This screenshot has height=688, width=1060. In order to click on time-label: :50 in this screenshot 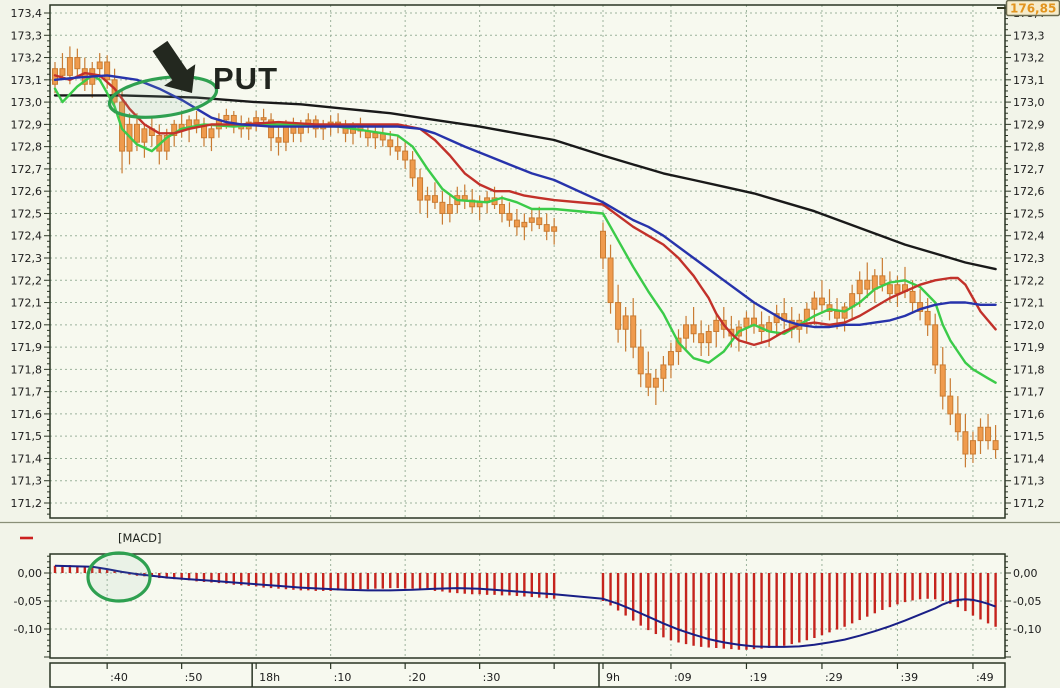, I will do `click(194, 677)`.